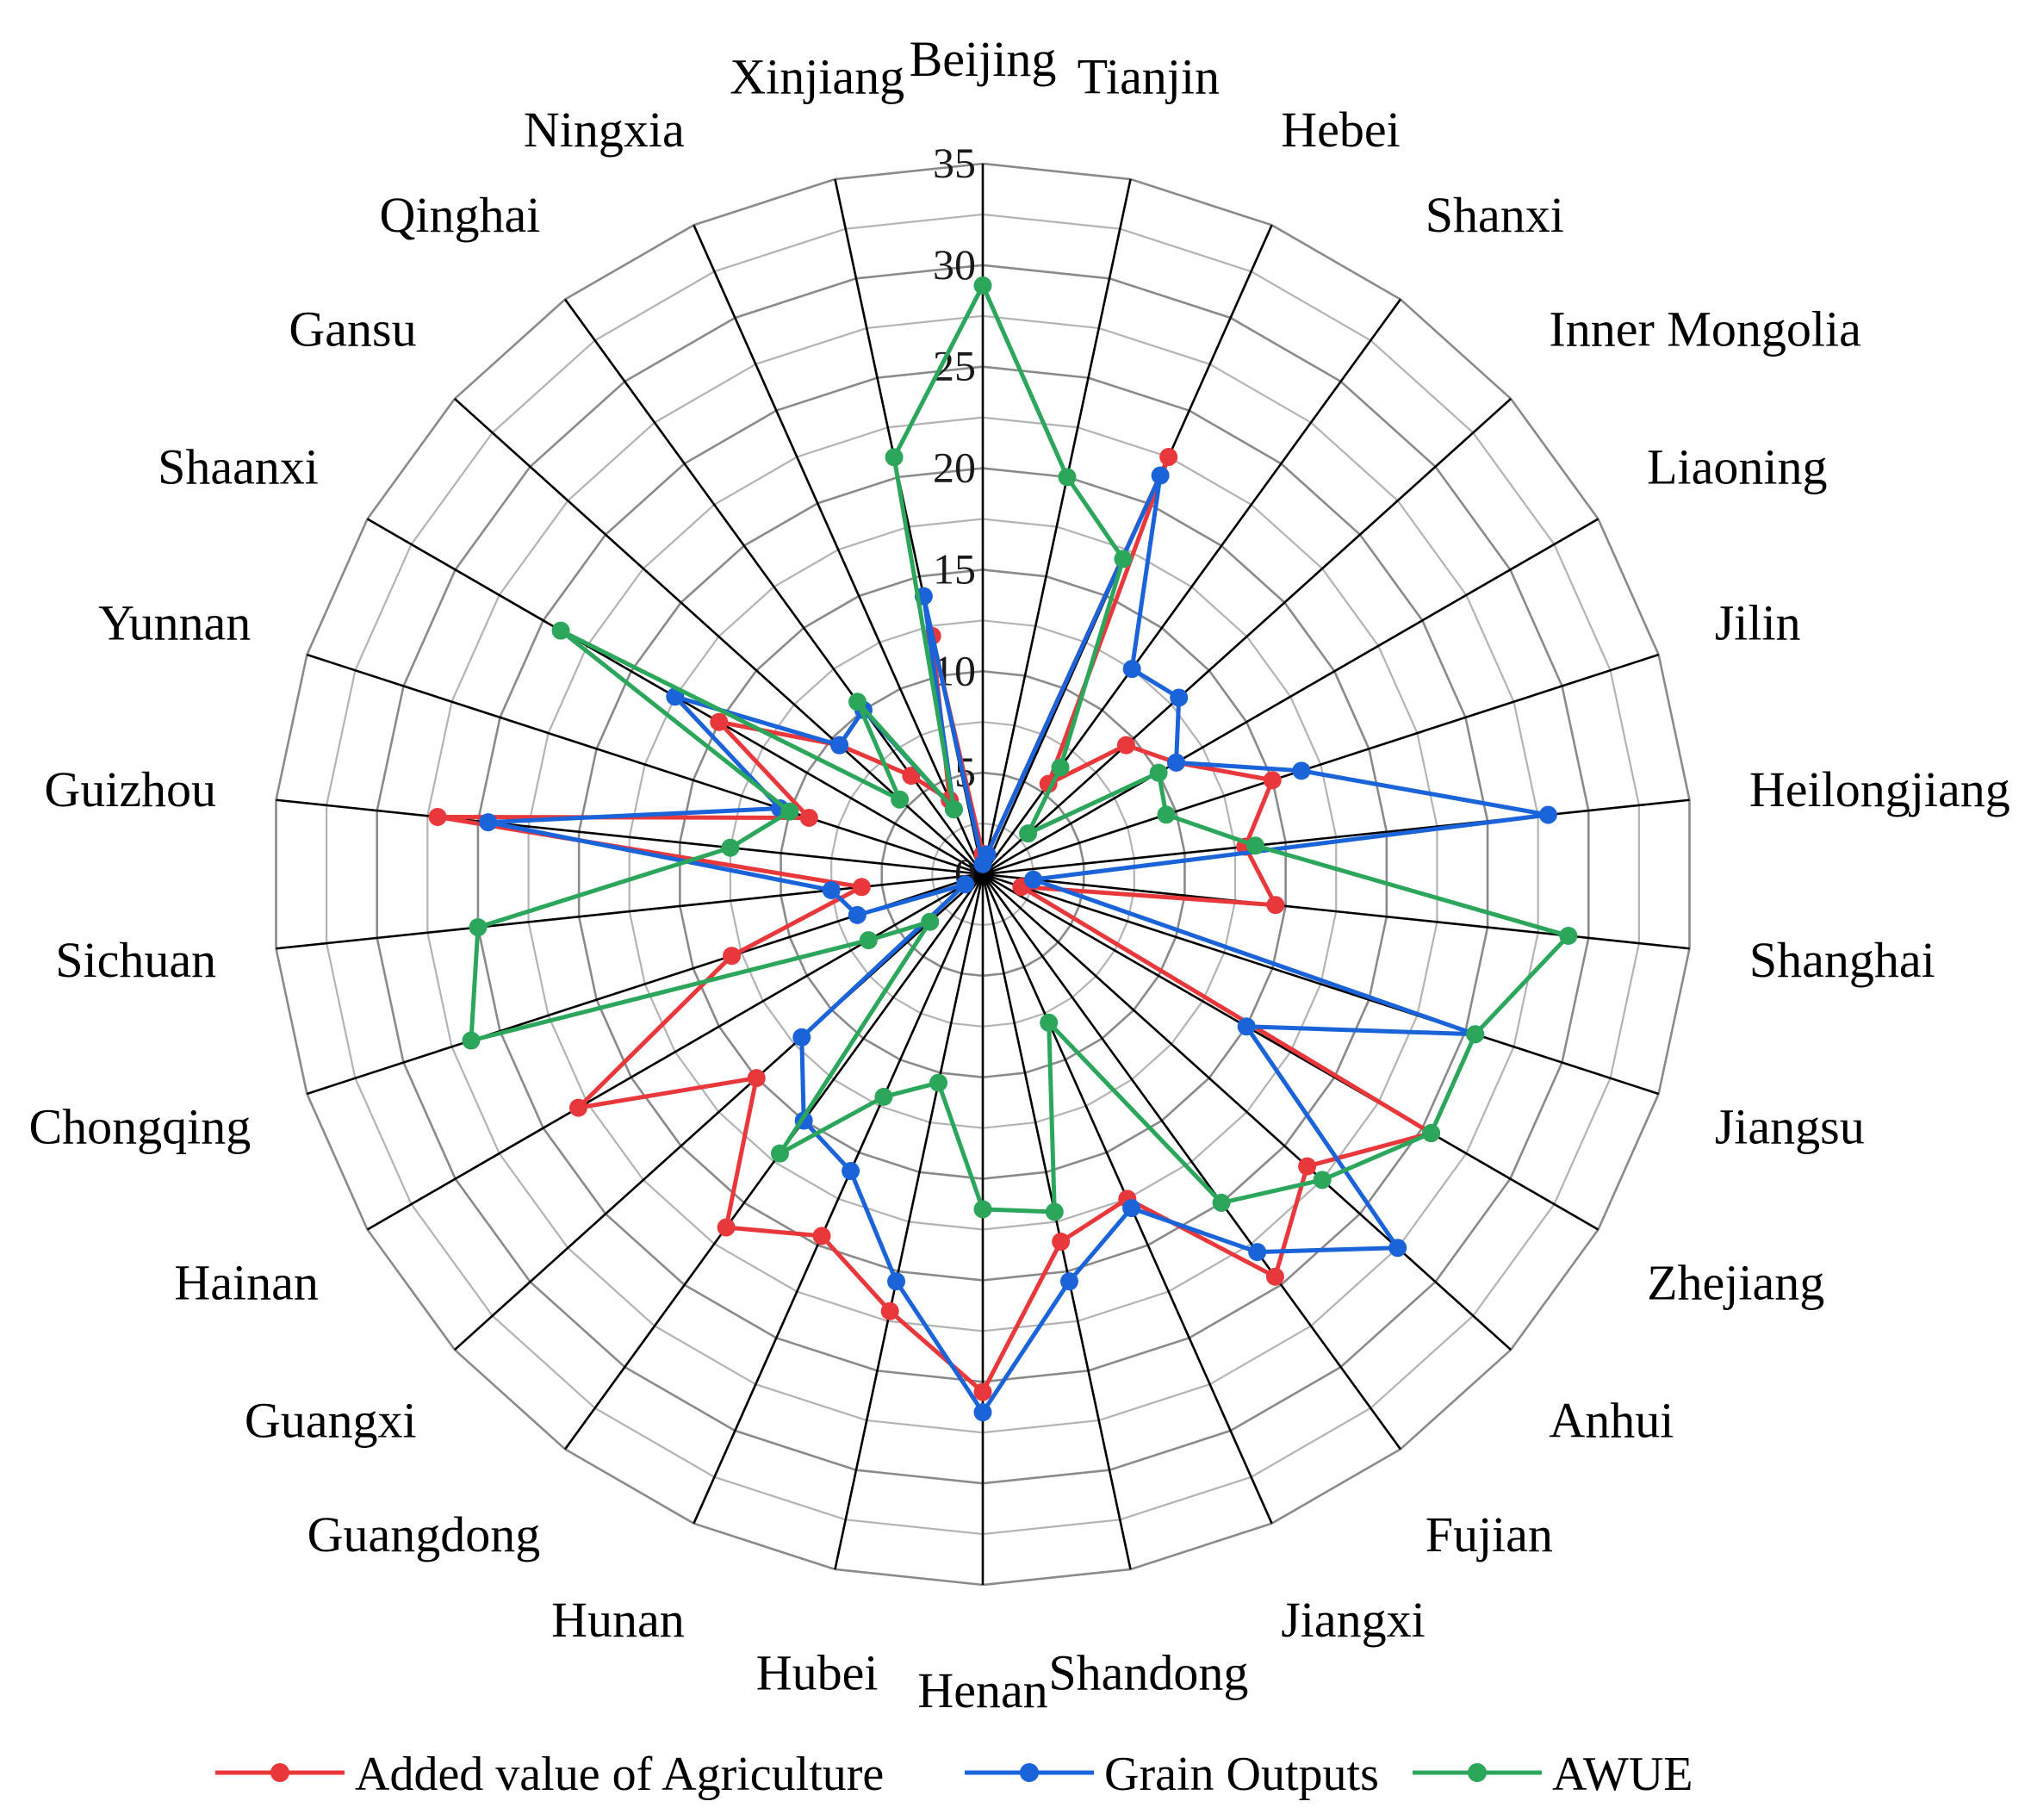 The image size is (2025, 1820). Describe the element at coordinates (619, 1775) in the screenshot. I see `legend-label: Added value of Agriculture` at that location.